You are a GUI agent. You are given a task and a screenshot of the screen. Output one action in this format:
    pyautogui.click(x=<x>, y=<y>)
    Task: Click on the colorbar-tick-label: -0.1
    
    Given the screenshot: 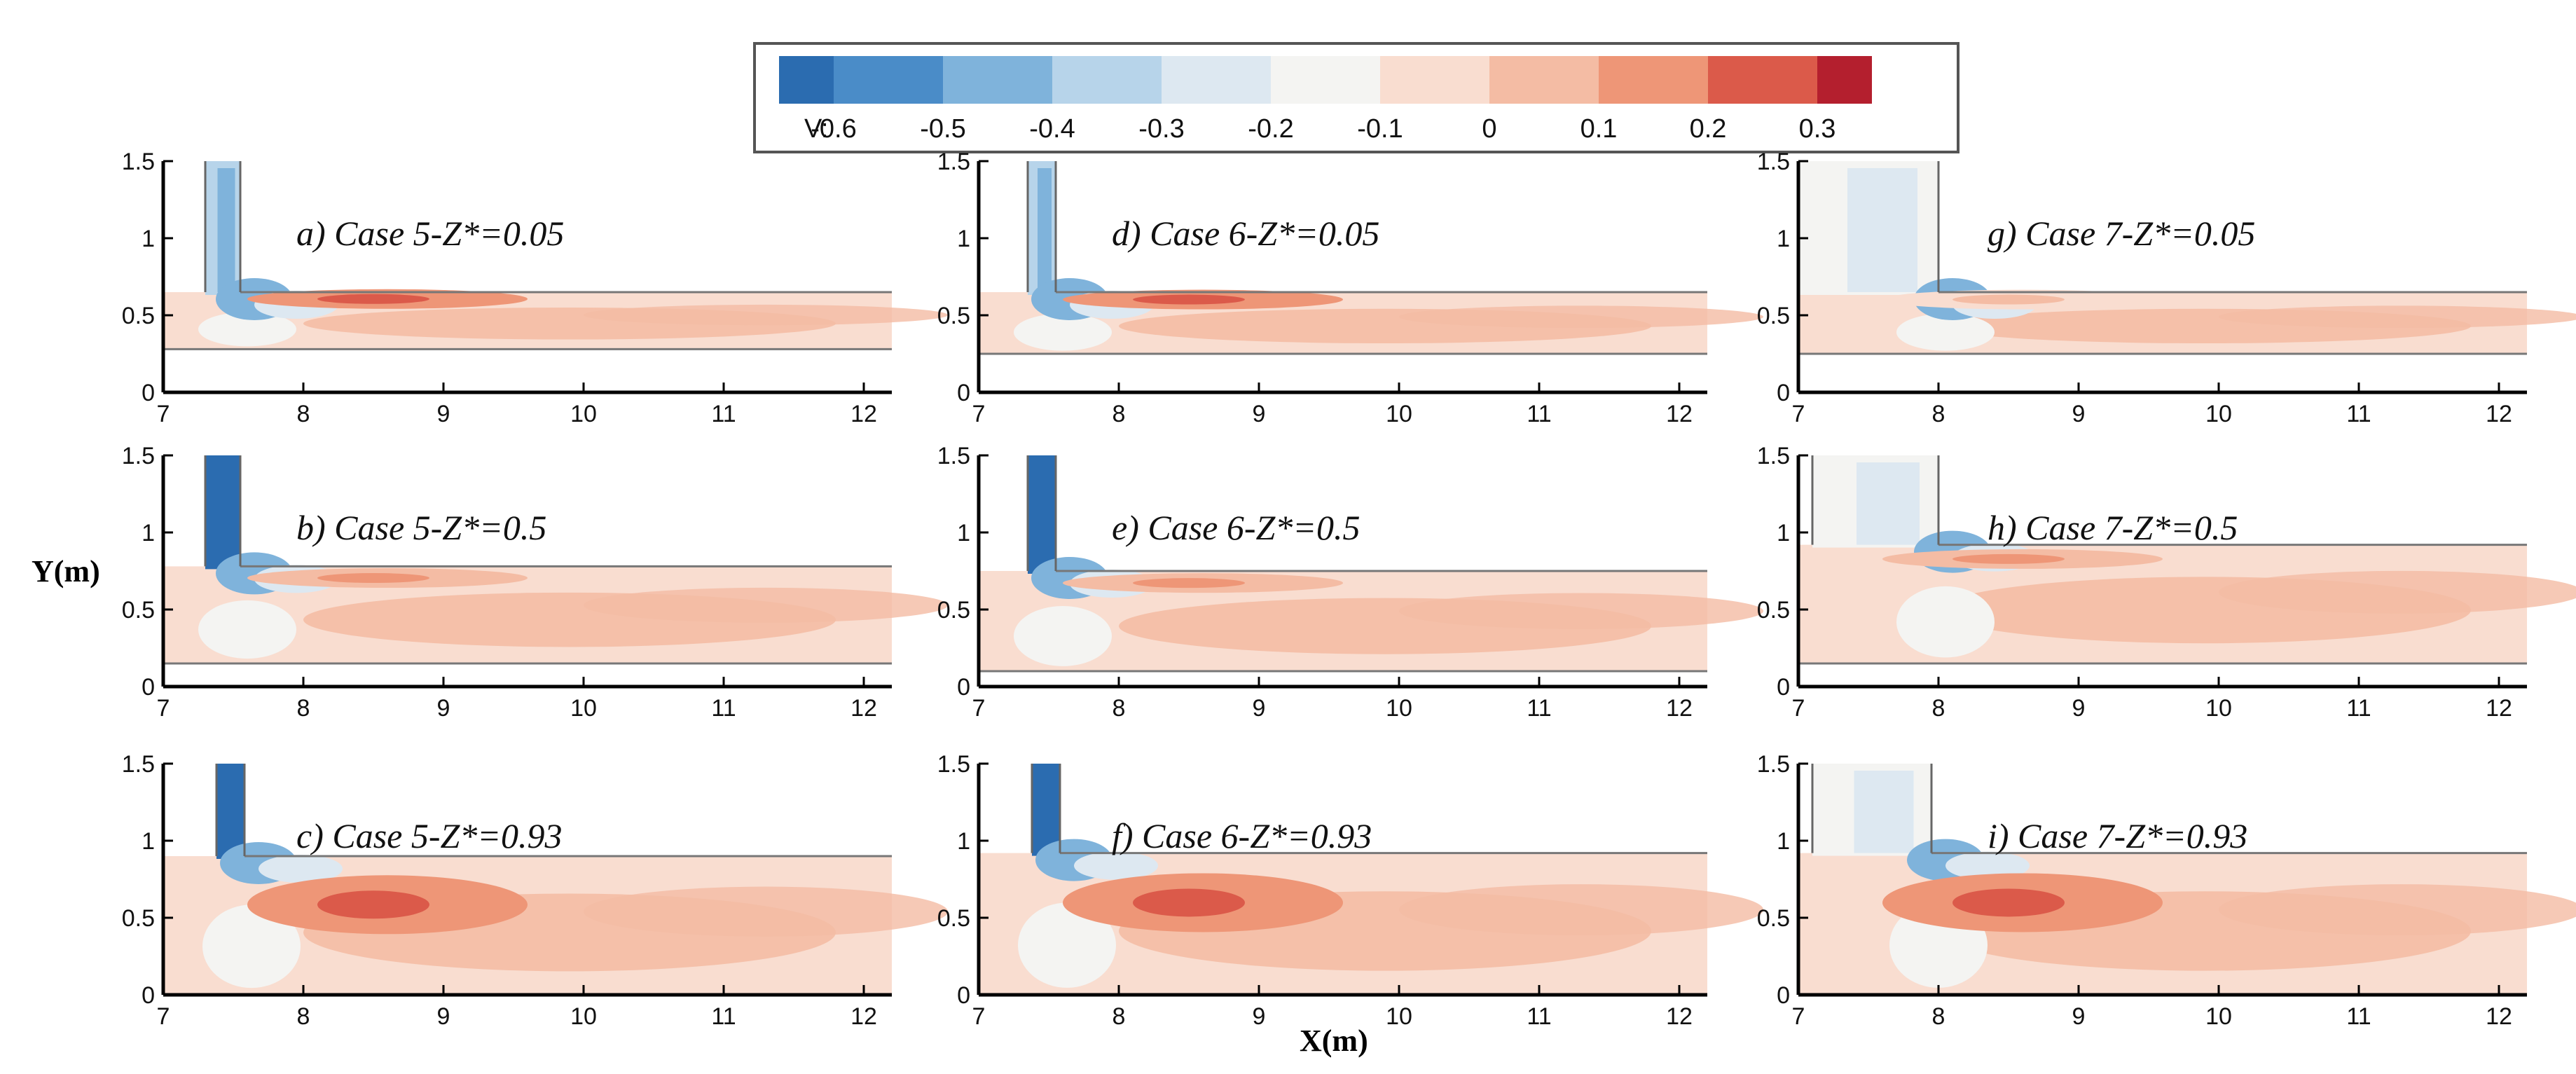 What is the action you would take?
    pyautogui.click(x=1380, y=129)
    